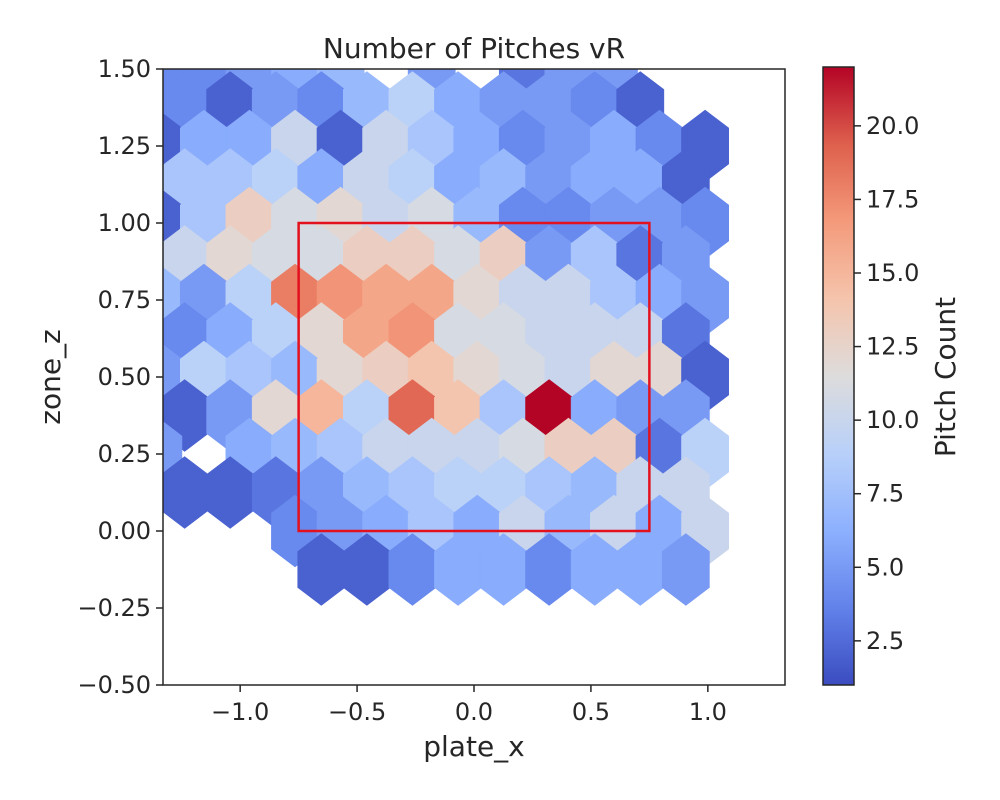 This screenshot has width=1000, height=800. I want to click on colorbar-tick-label: 20.0, so click(892, 126).